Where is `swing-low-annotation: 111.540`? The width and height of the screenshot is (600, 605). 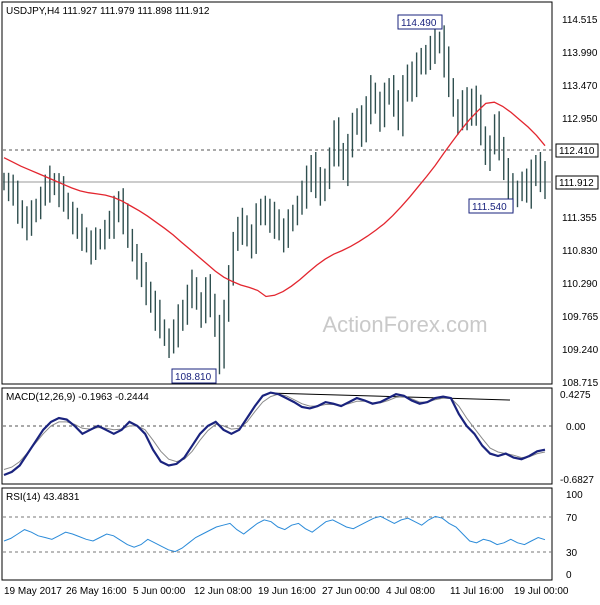 swing-low-annotation: 111.540 is located at coordinates (491, 206).